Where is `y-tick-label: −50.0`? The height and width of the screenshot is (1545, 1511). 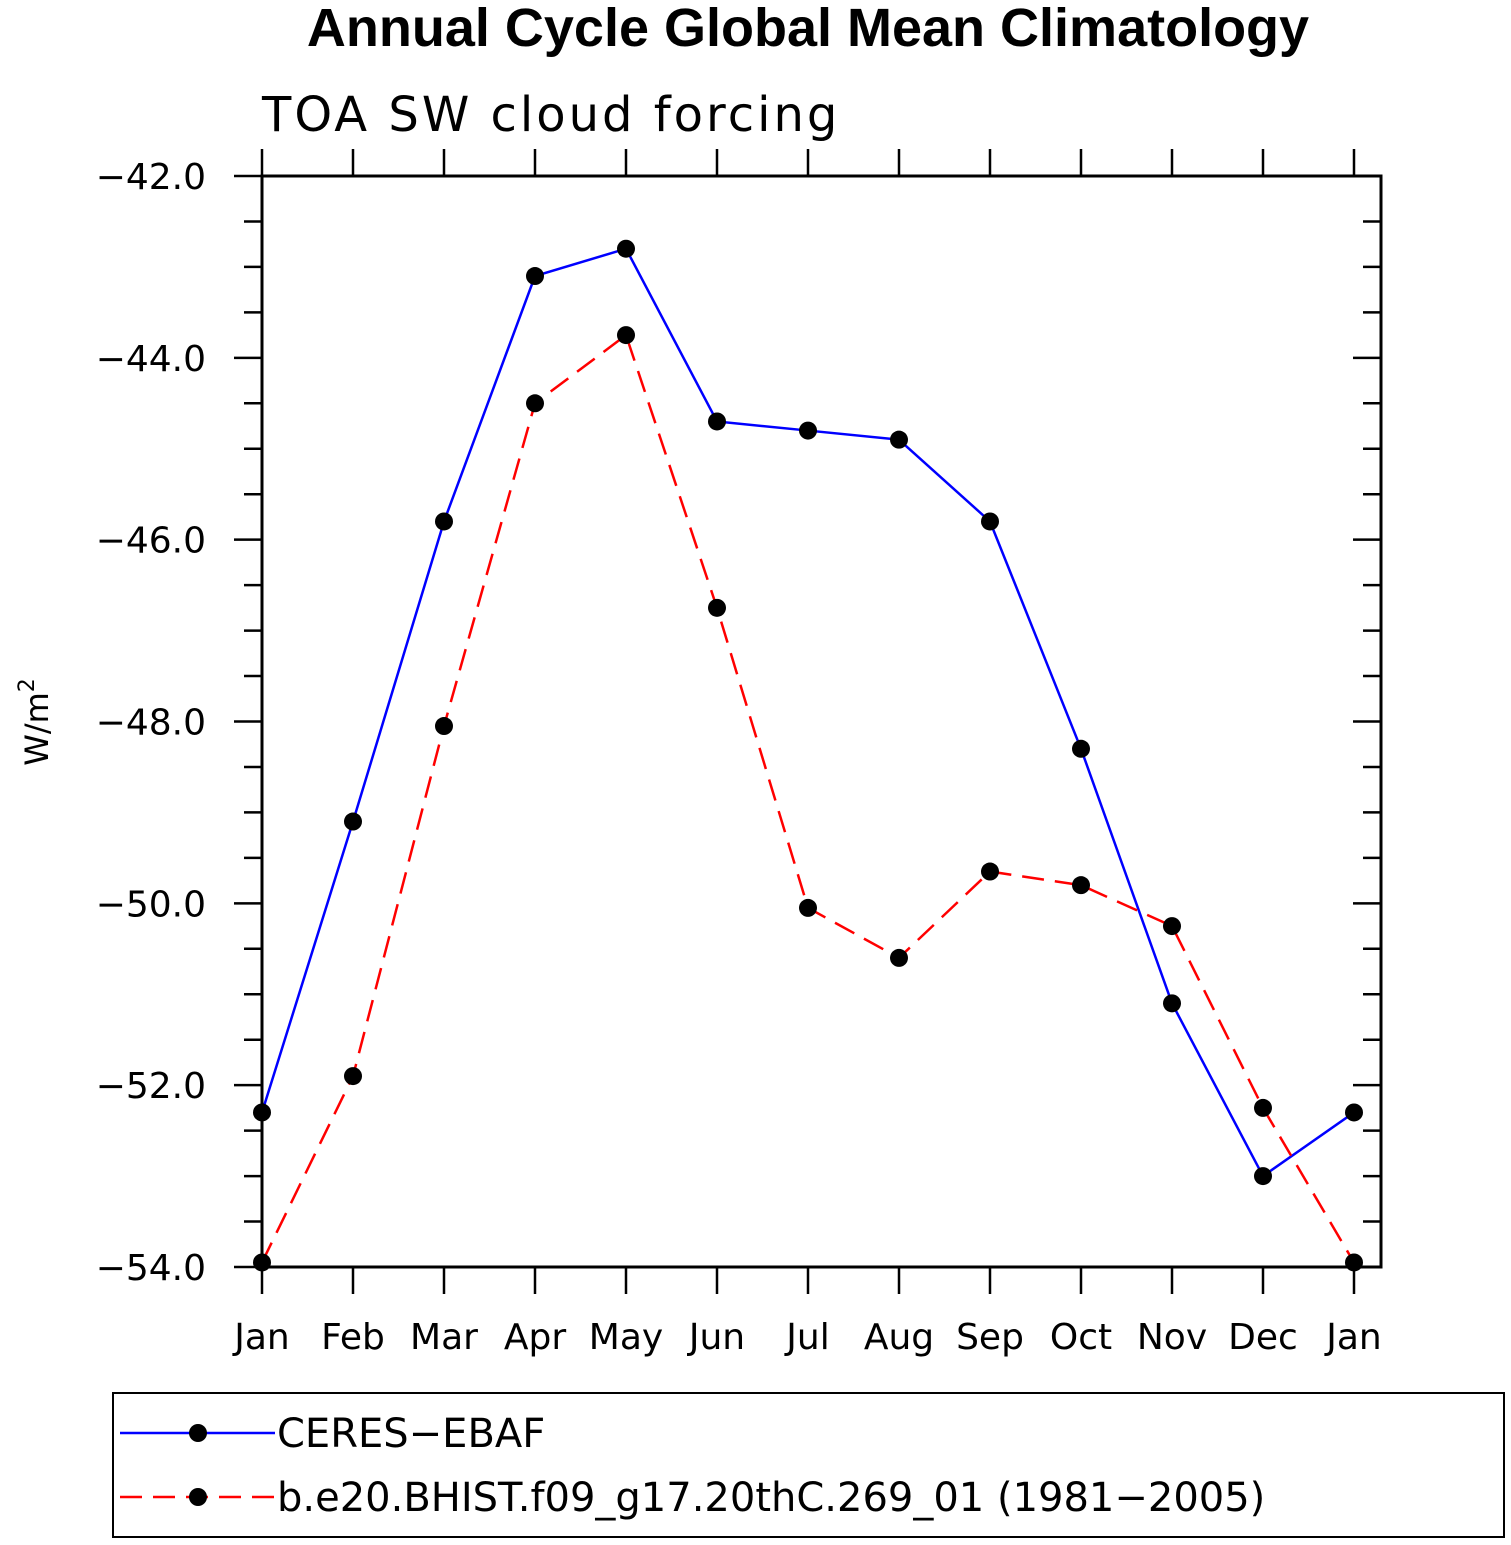
y-tick-label: −50.0 is located at coordinates (151, 904).